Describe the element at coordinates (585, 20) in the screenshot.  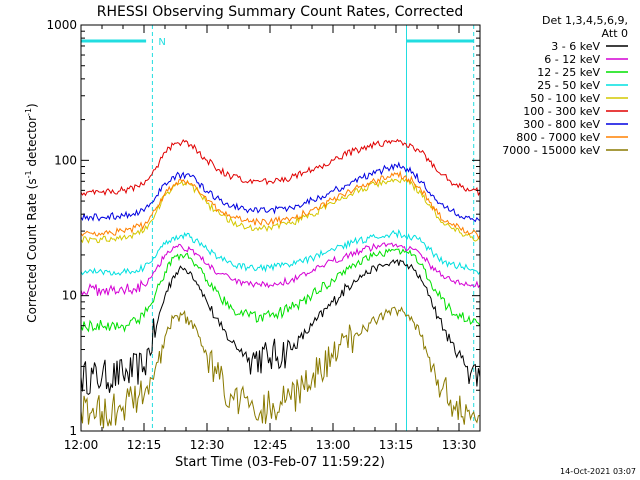
I see `legend-header: Det 1,3,4,5,6,9,` at that location.